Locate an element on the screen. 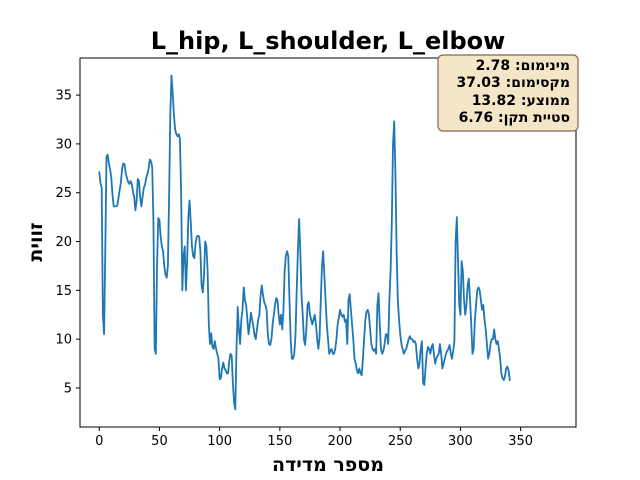 The height and width of the screenshot is (480, 640). x-tick-label: 0 is located at coordinates (99, 441).